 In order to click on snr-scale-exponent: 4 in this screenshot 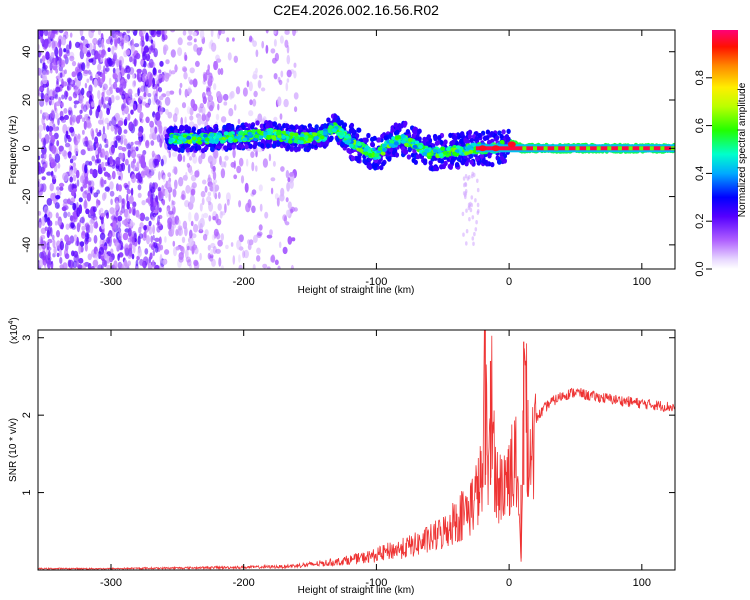, I will do `click(11, 323)`.